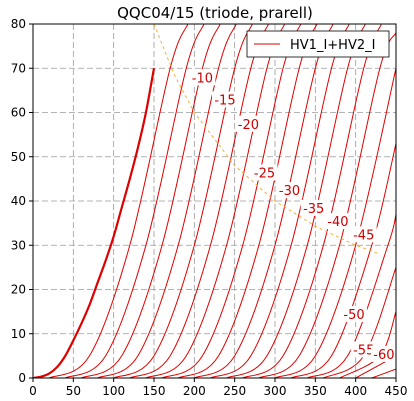 The height and width of the screenshot is (401, 414). I want to click on legend: HV1_I+HV2_I, so click(318, 44).